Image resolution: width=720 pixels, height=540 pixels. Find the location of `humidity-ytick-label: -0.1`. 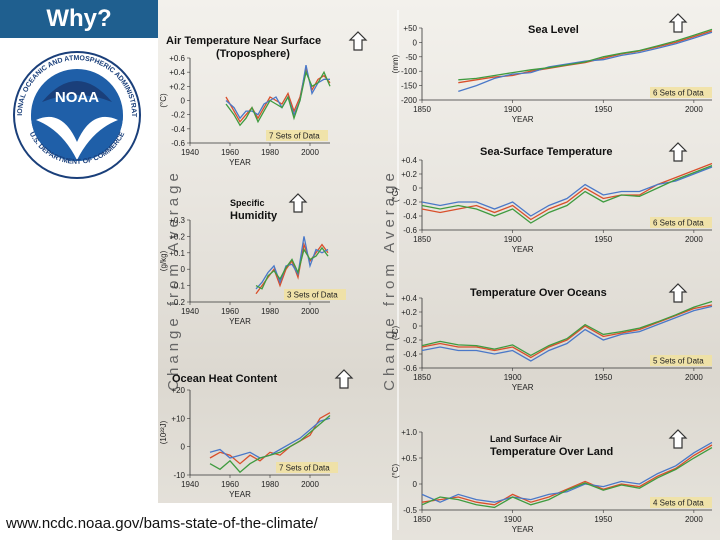

humidity-ytick-label: -0.1 is located at coordinates (178, 286).